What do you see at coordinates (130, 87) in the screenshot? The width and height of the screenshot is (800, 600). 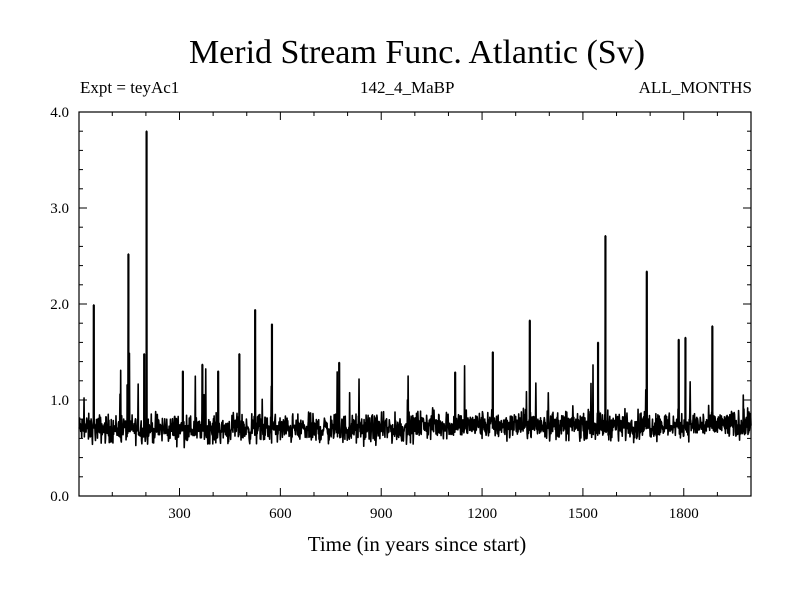 I see `experiment-label: Expt = teyAc1` at bounding box center [130, 87].